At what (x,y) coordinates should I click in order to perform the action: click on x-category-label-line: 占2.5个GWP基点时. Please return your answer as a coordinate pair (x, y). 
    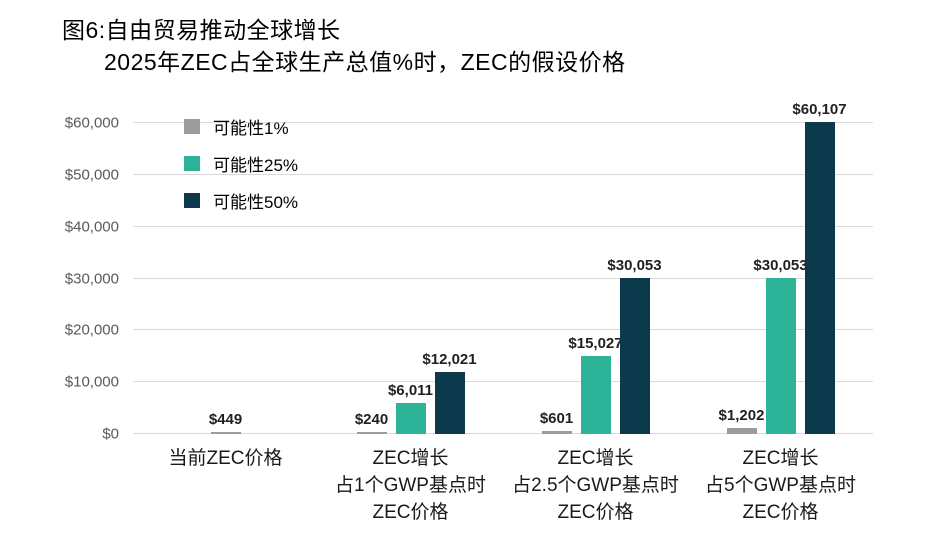
    Looking at the image, I should click on (595, 485).